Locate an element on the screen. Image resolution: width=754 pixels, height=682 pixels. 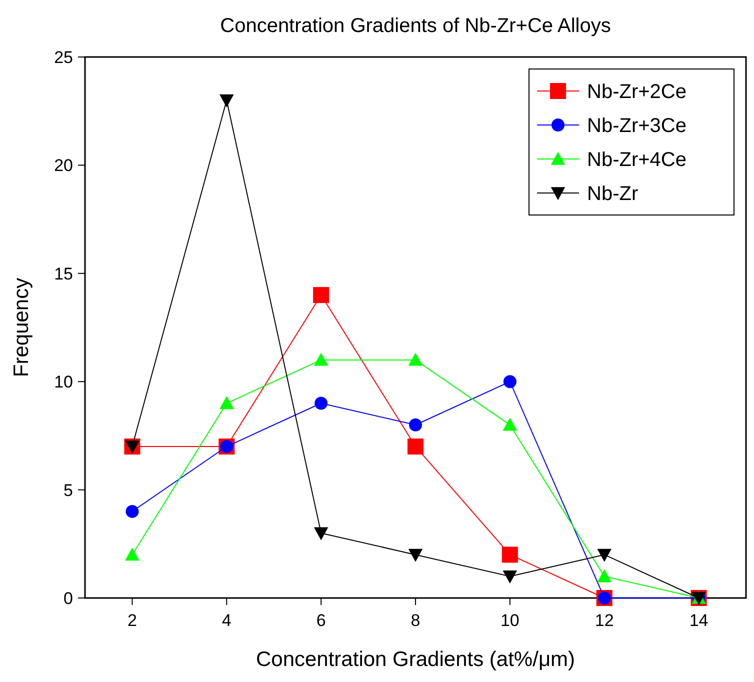
y-tick-label: 0 is located at coordinates (68, 598).